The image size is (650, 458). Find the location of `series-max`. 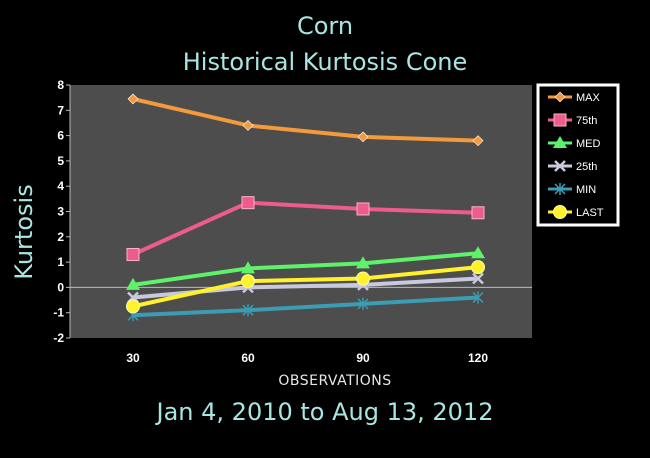

series-max is located at coordinates (305, 120).